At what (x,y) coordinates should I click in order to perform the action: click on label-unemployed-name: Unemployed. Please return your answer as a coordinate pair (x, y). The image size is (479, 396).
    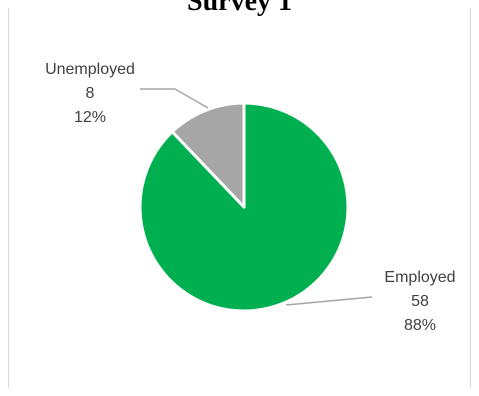
    Looking at the image, I should click on (90, 69).